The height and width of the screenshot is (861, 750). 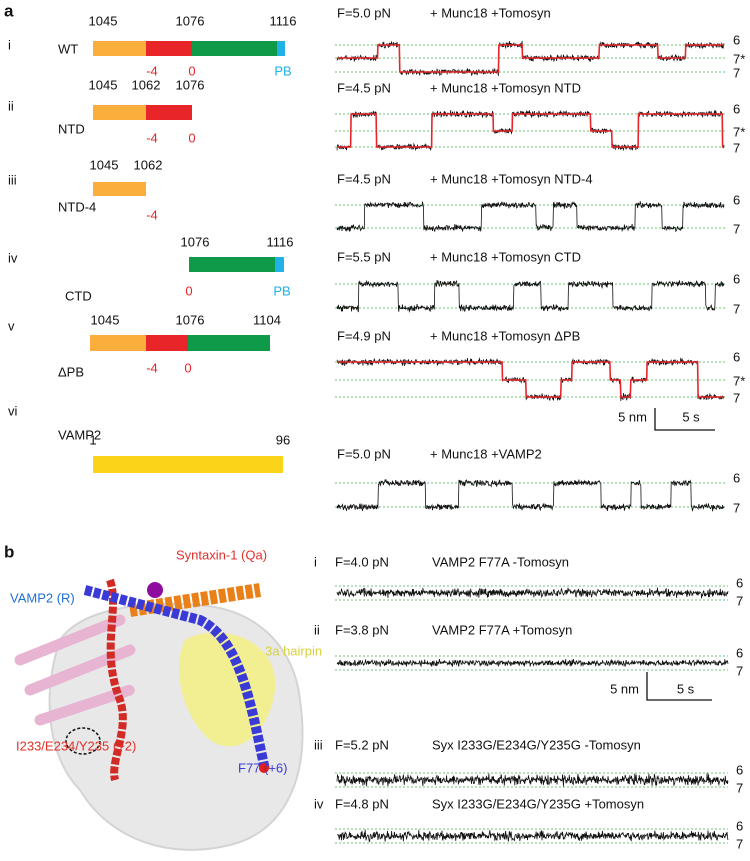 What do you see at coordinates (11, 325) in the screenshot?
I see `roman-numeral: v` at bounding box center [11, 325].